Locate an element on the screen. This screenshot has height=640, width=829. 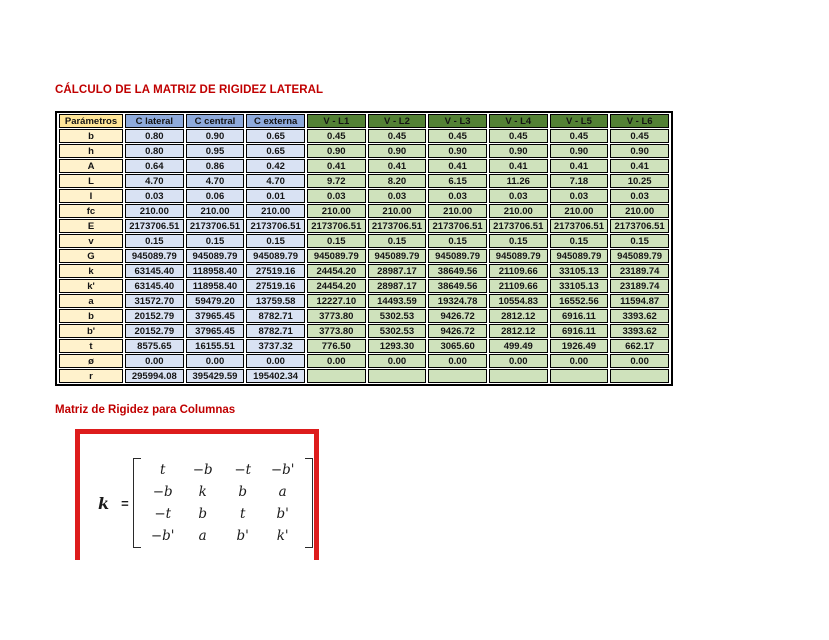
value-cell: 0.86 is located at coordinates (215, 166).